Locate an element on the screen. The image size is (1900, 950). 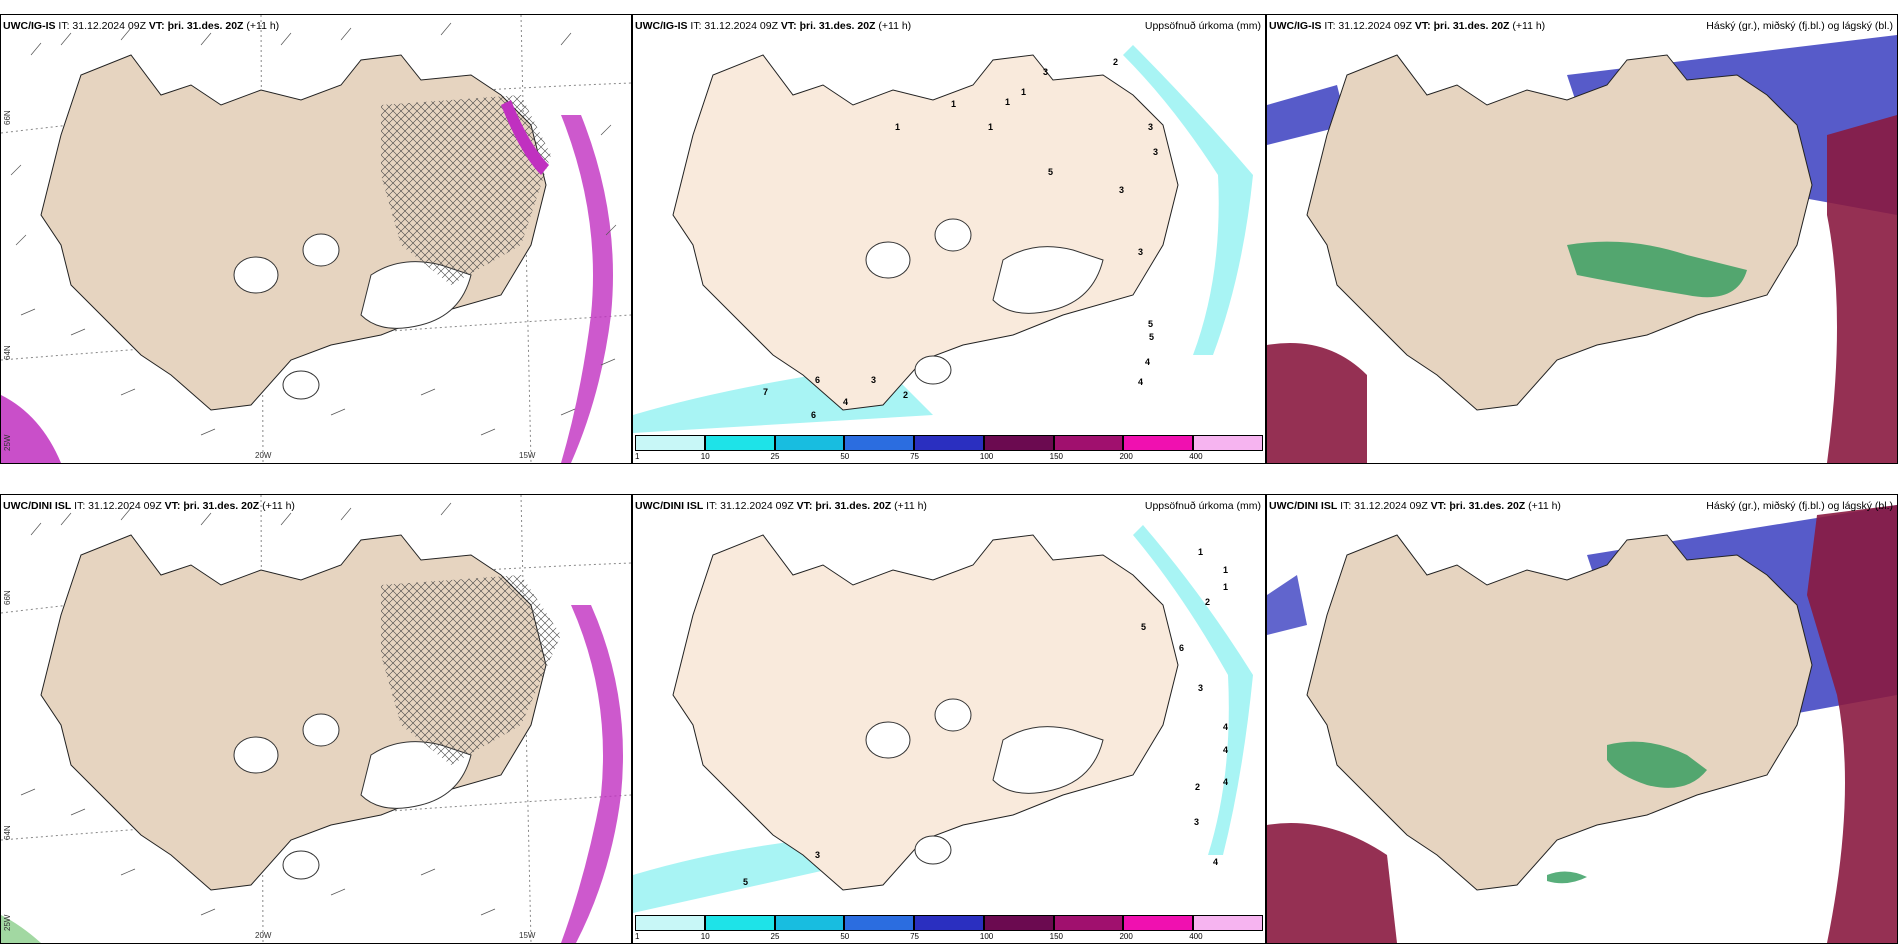
precip-colorbar: 1 10 25 50 75 100 150 200 400 is located at coordinates (949, 448).